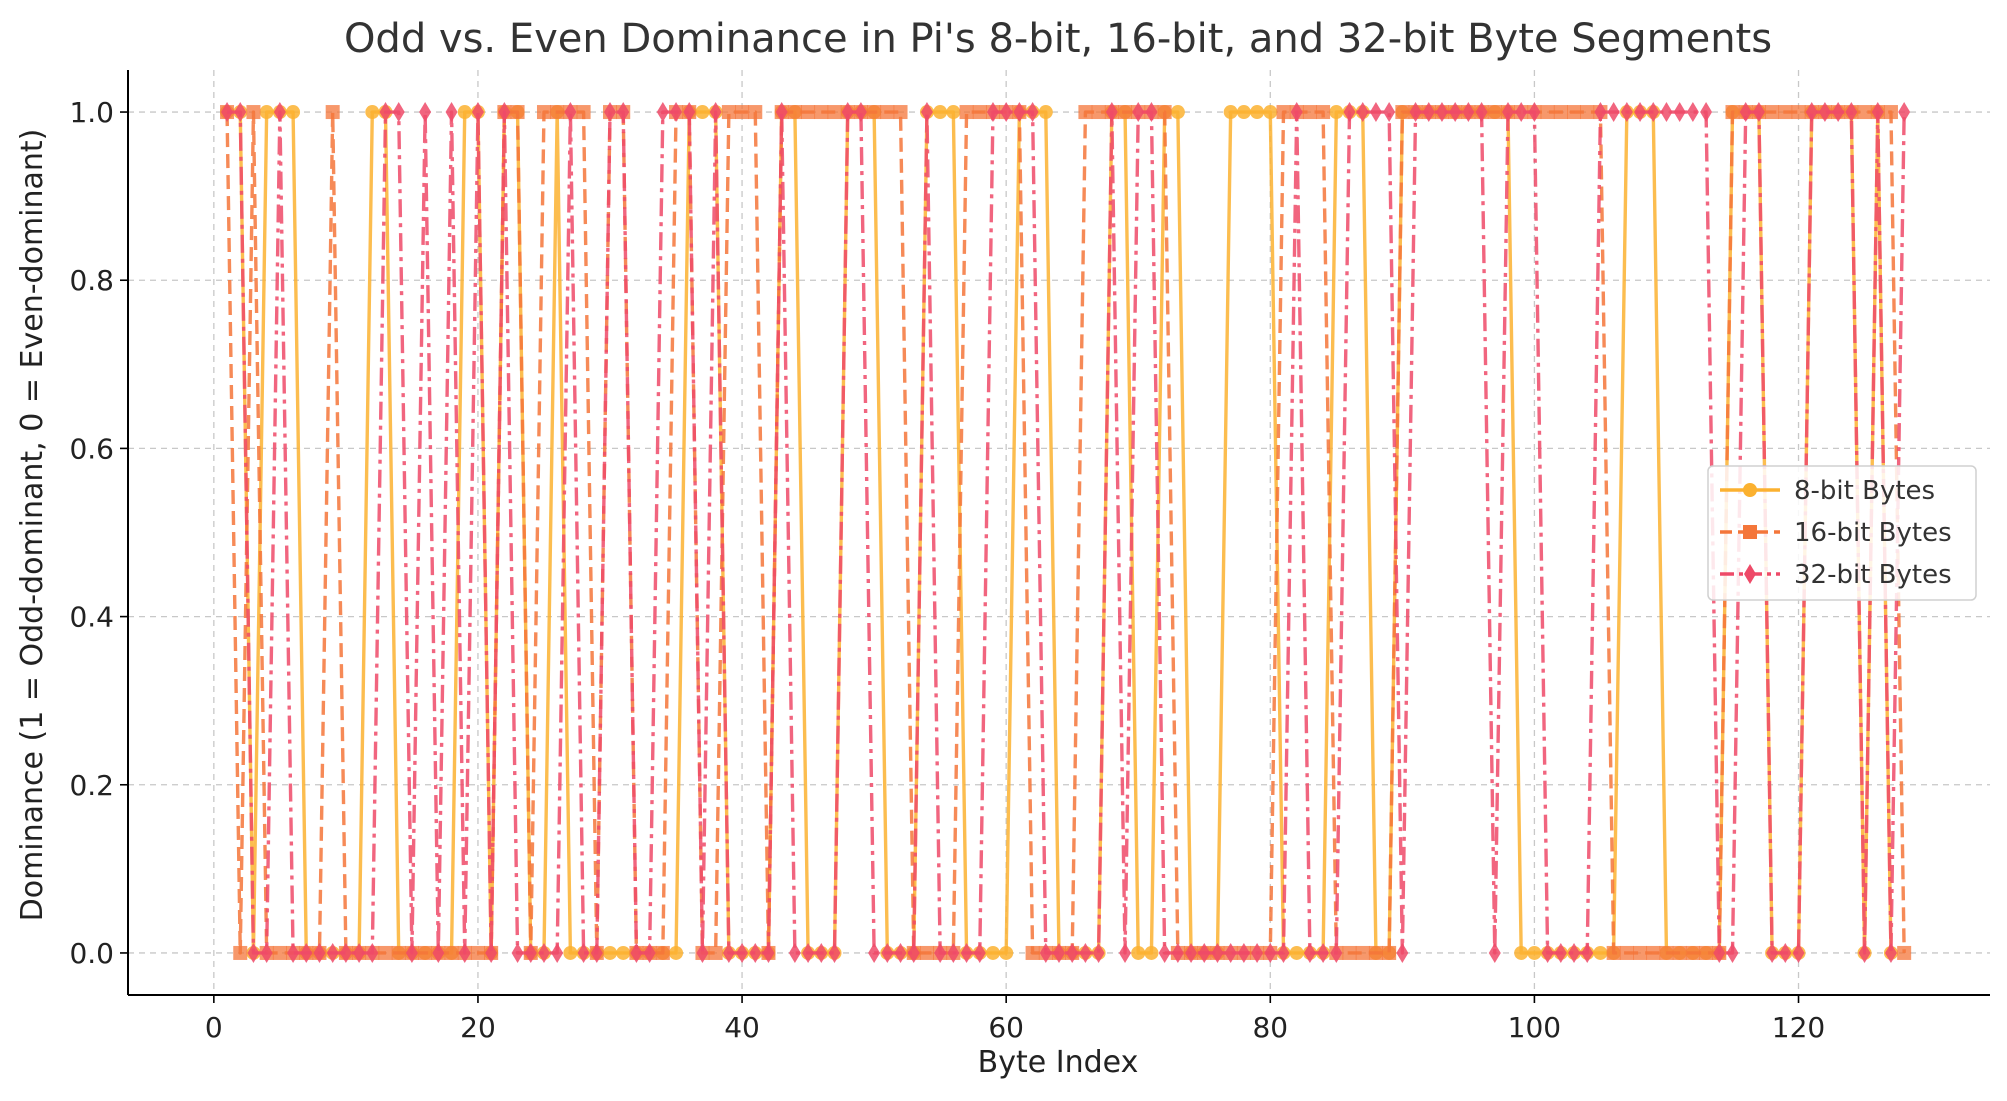  What do you see at coordinates (1827, 491) in the screenshot?
I see `legend-item: 8-bit Bytes` at bounding box center [1827, 491].